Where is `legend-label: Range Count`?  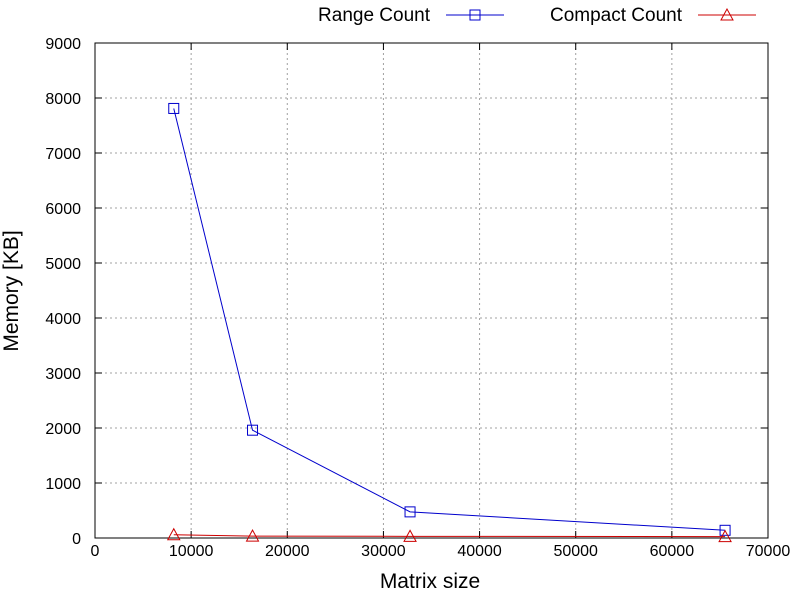
legend-label: Range Count is located at coordinates (374, 15).